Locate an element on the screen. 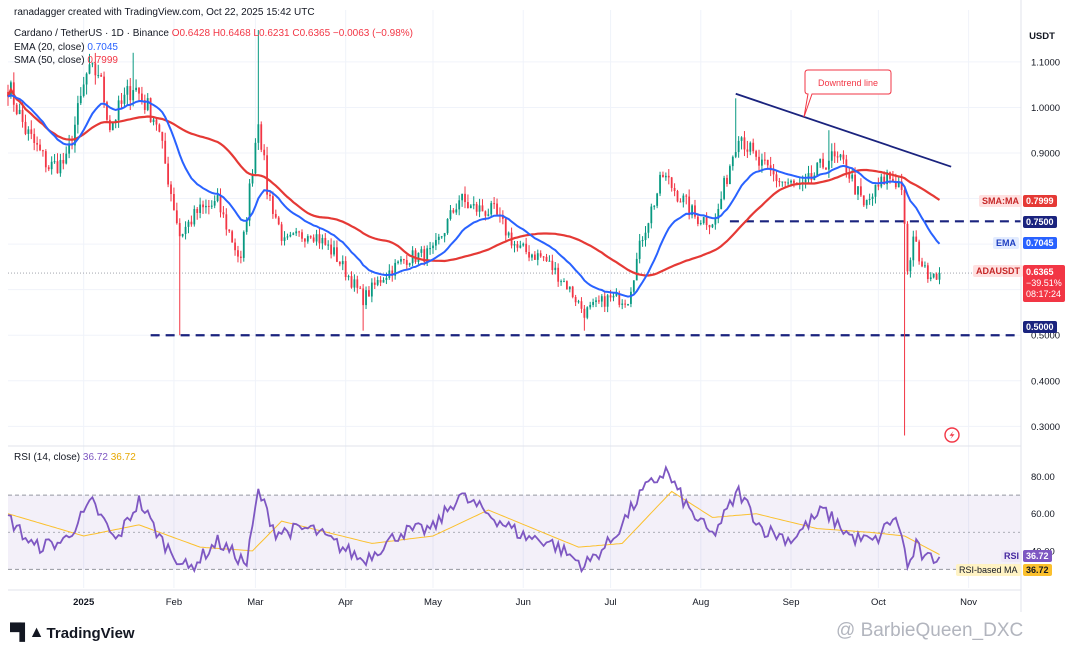 Image resolution: width=1080 pixels, height=658 pixels. price-axis: 0.3000 0.4000 0.5000 0.9000 1.0000 1.1000 is located at coordinates (1045, 244).